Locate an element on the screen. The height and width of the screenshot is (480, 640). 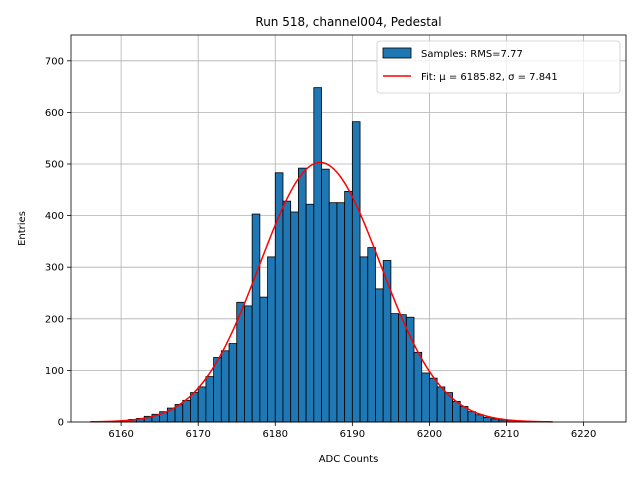
x-tick-label: 6160 is located at coordinates (120, 434).